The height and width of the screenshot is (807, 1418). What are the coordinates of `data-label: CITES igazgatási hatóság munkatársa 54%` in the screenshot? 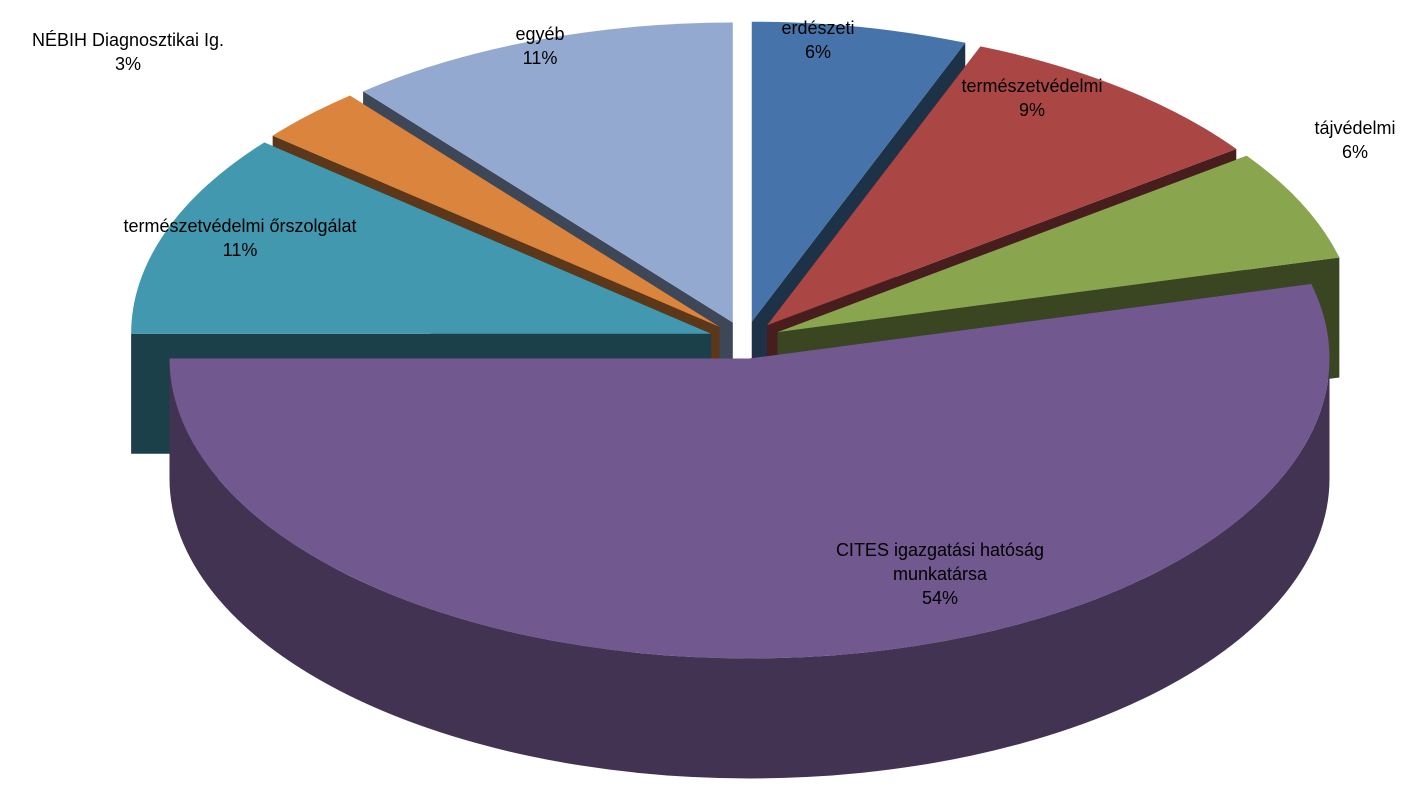 It's located at (940, 574).